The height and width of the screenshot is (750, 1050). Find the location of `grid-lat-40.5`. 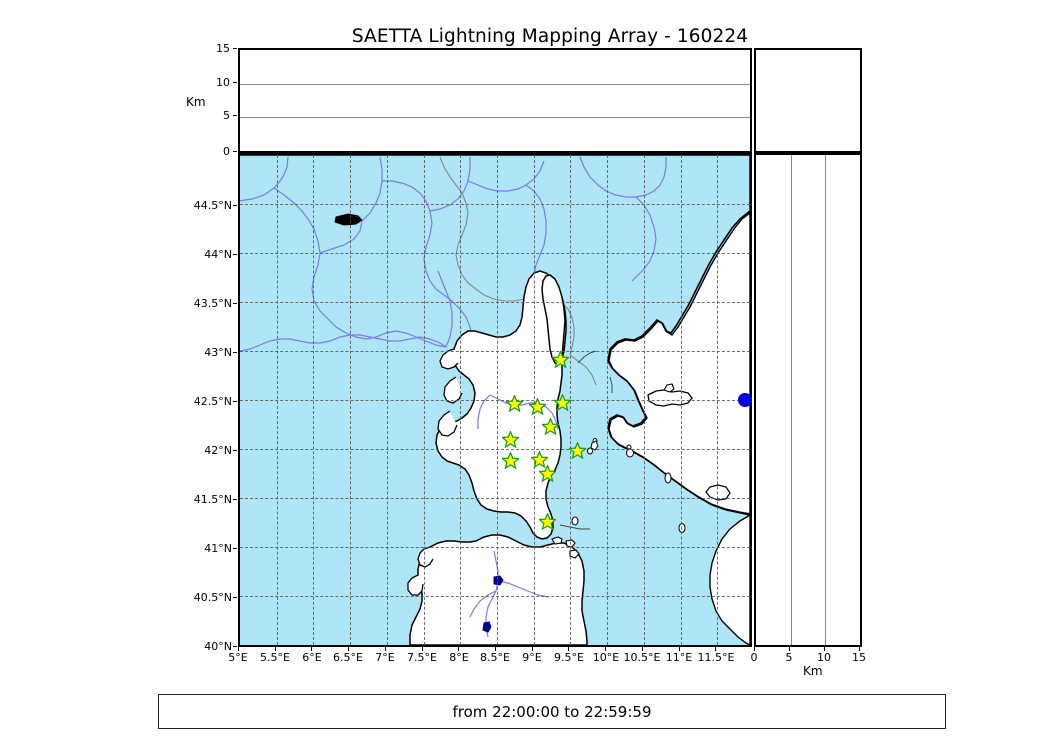

grid-lat-40.5 is located at coordinates (495, 596).